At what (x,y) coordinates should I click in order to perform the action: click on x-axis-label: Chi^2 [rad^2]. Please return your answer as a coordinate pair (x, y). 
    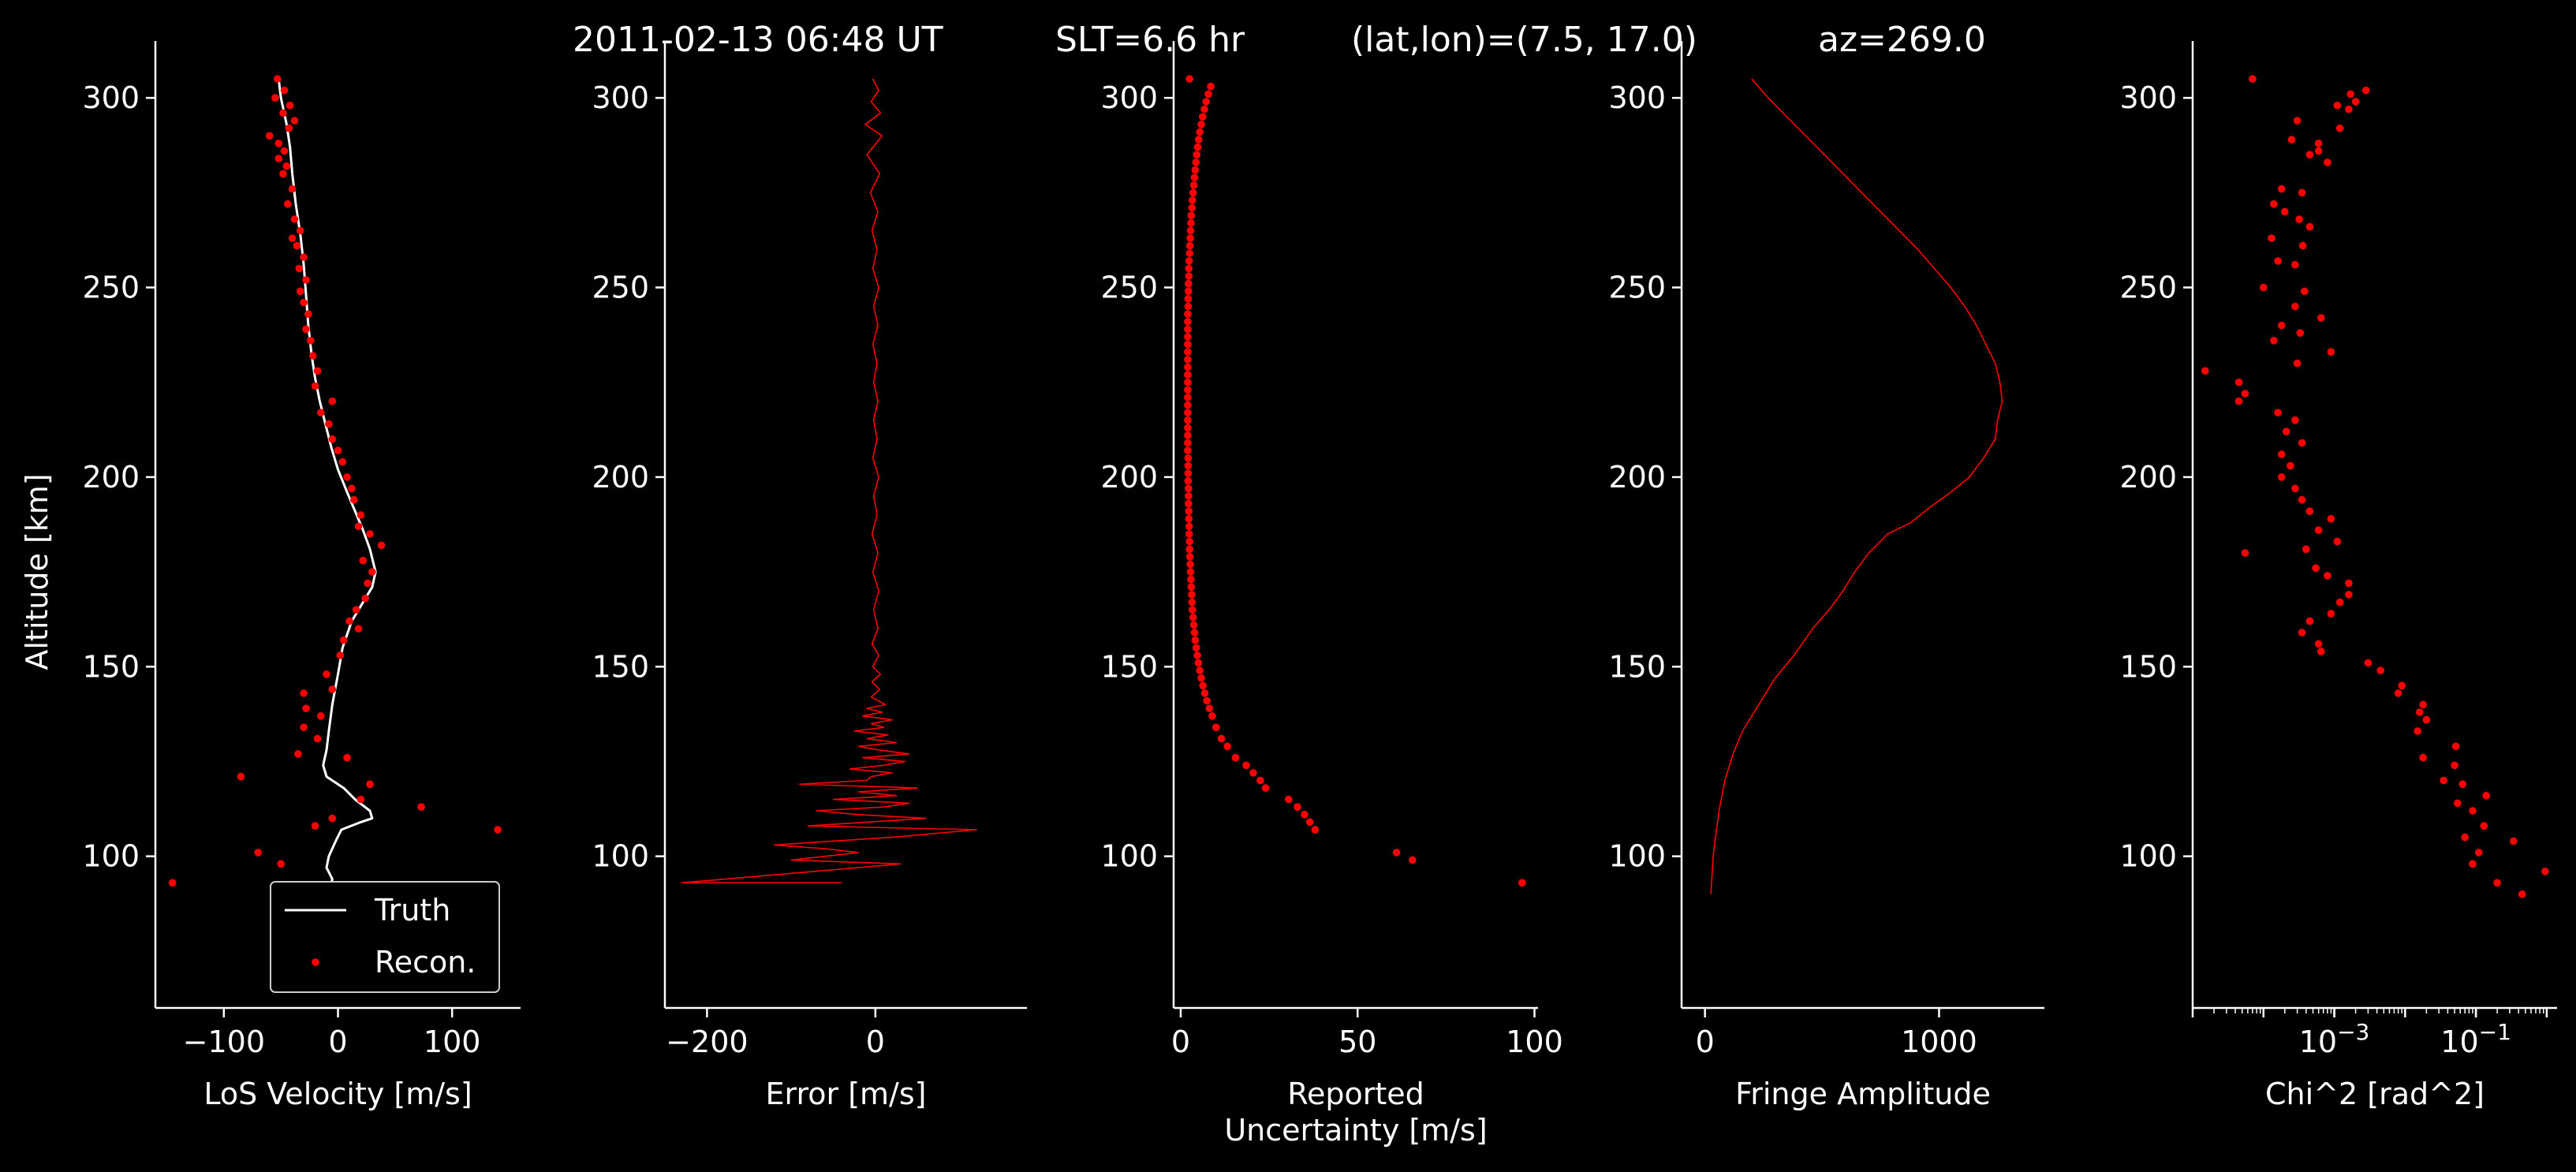
    Looking at the image, I should click on (2375, 1094).